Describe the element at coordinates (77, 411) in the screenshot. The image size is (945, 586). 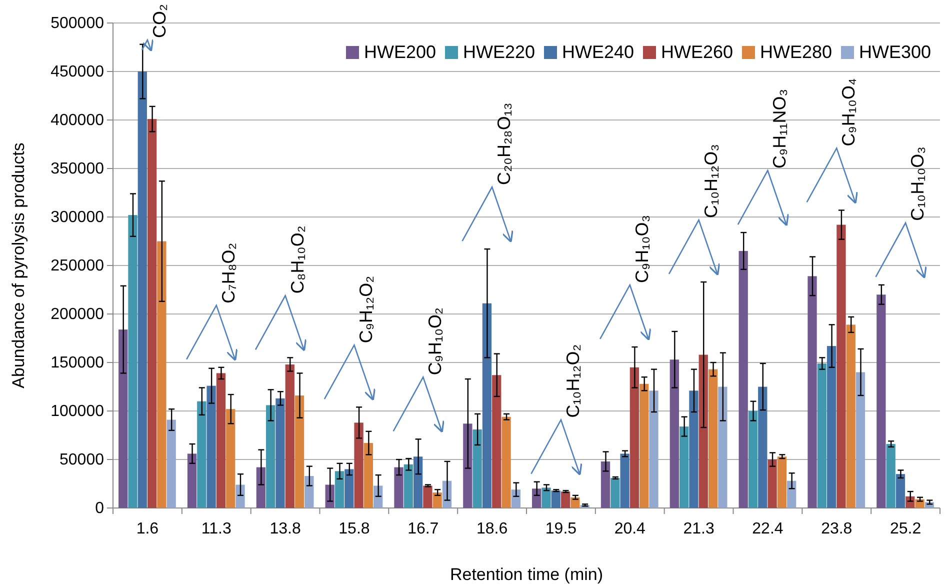
I see `y-tick-label: 100000` at that location.